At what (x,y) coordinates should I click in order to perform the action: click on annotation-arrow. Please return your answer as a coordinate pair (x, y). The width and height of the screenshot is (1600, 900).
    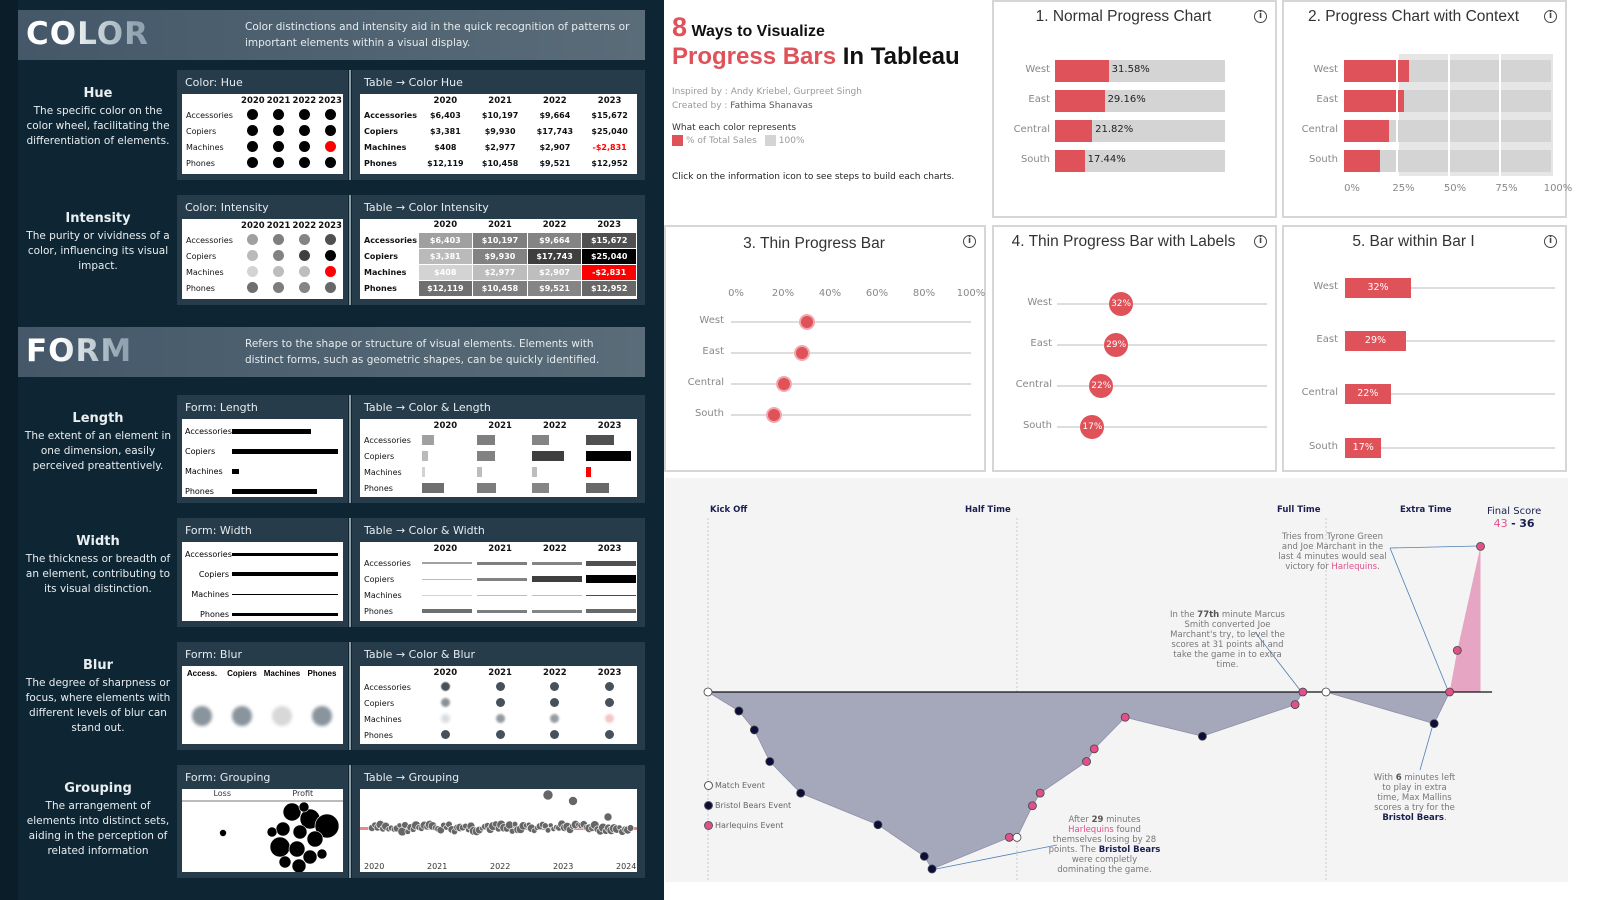
    Looking at the image, I should click on (1426, 749).